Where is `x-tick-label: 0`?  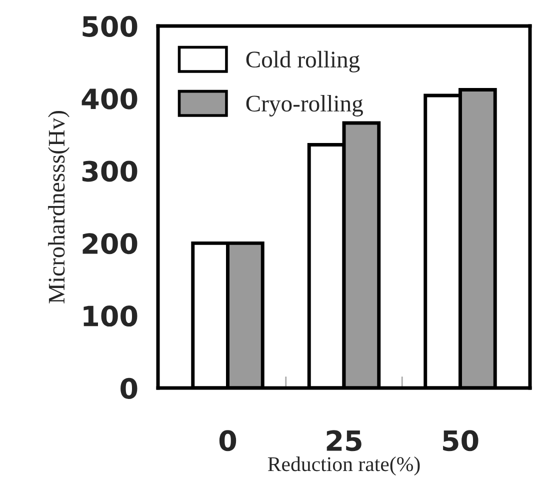
x-tick-label: 0 is located at coordinates (227, 441).